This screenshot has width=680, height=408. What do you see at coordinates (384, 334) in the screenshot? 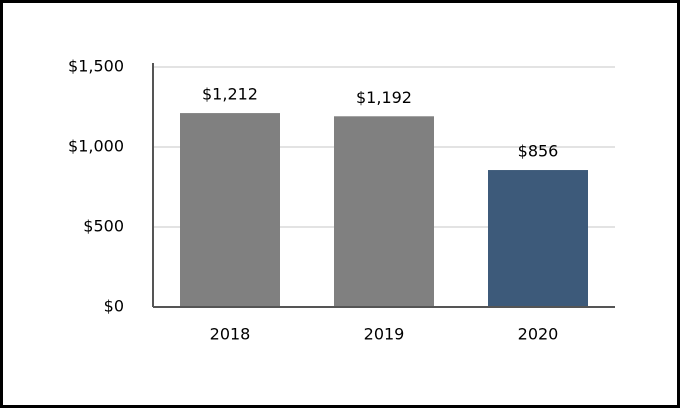
I see `x-tick-label: 2019` at bounding box center [384, 334].